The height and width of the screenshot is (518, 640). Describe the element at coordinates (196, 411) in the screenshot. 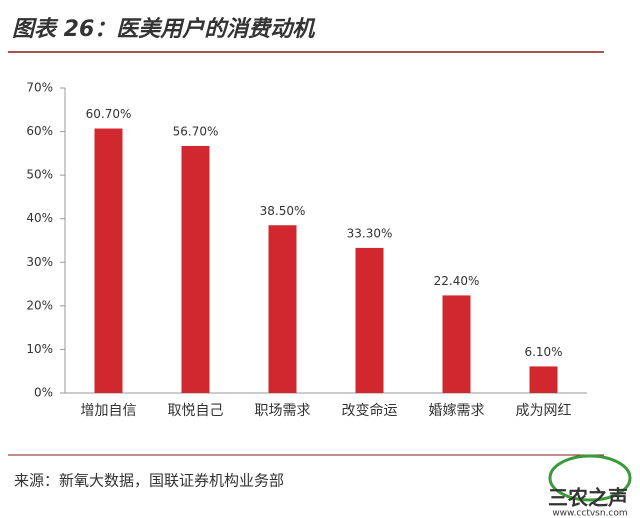

I see `x-tick-label: 取悦自己` at that location.